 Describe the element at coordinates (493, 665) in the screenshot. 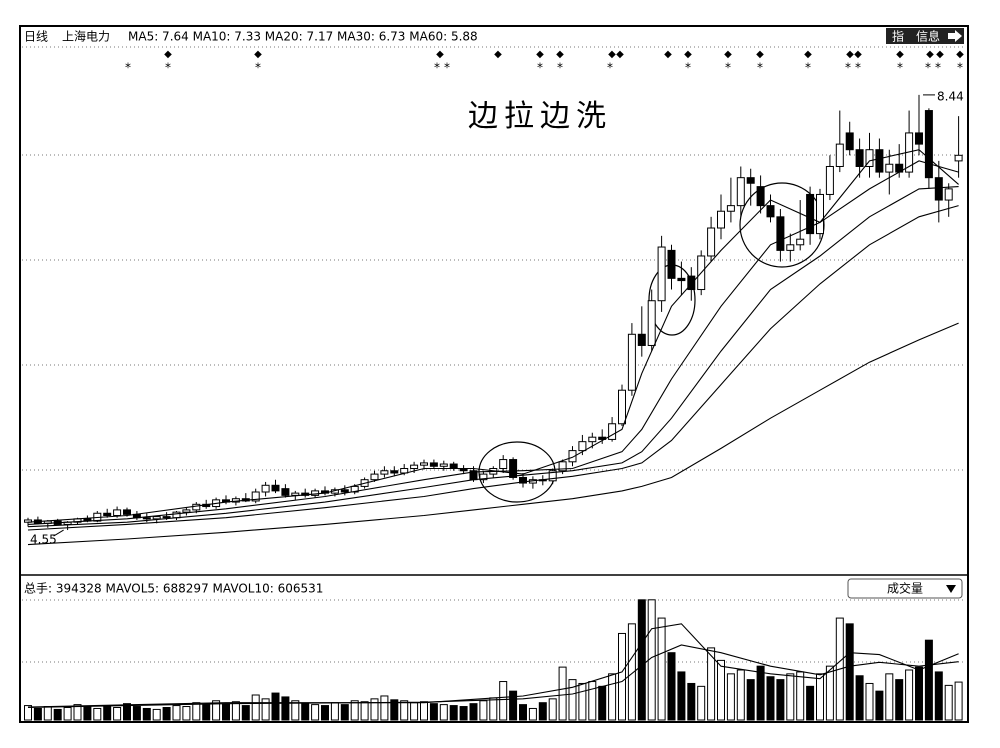

I see `volume-ma-line` at that location.